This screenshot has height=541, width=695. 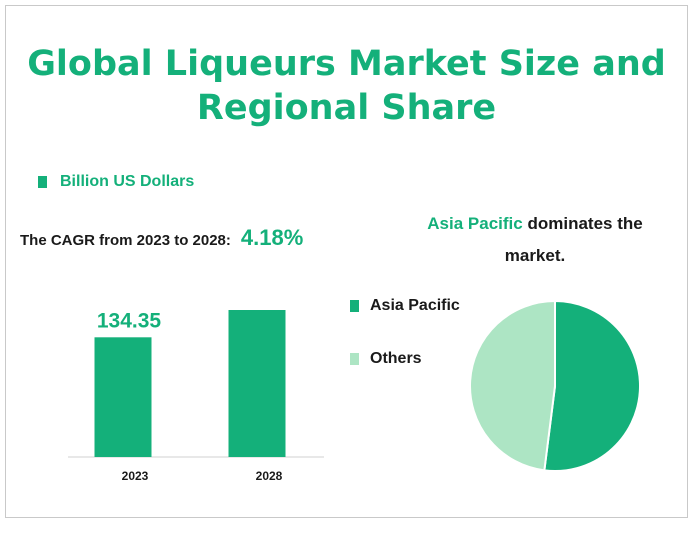 I want to click on pie-legend-item-others: Others, so click(x=386, y=359).